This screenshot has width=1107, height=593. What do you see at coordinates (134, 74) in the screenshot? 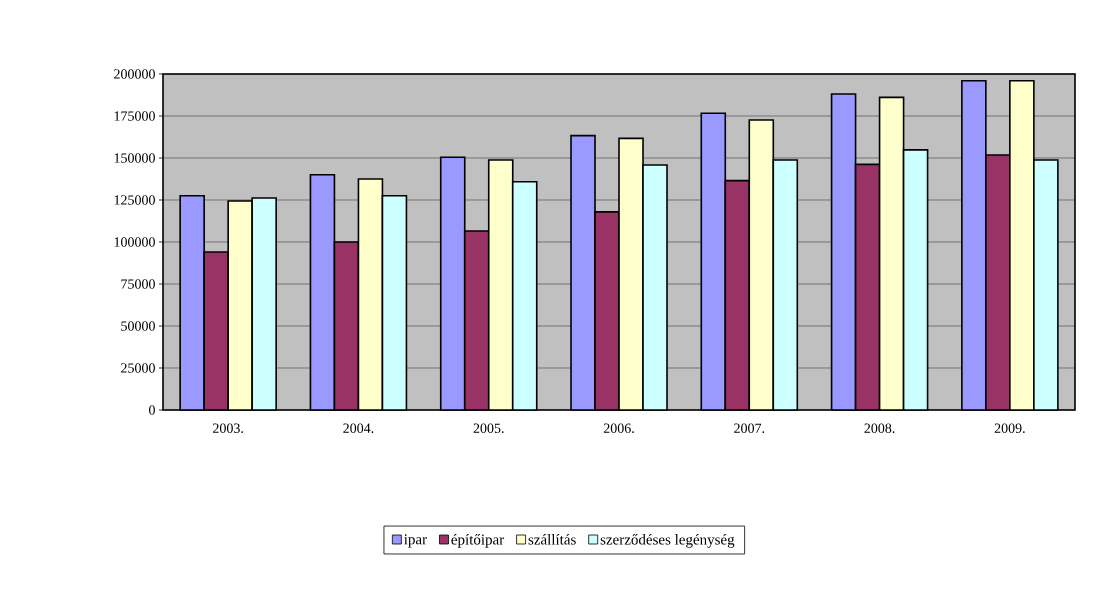
I see `y-tick-label: 200000` at bounding box center [134, 74].